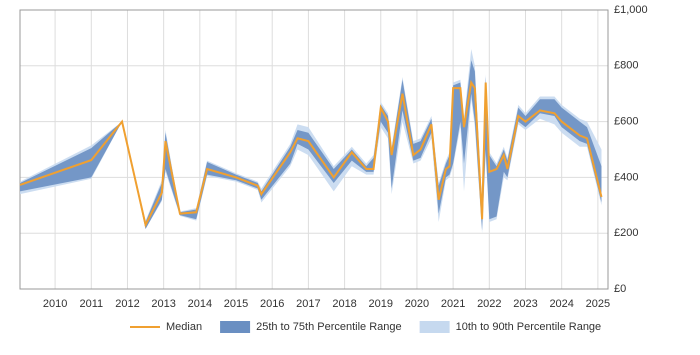 The image size is (700, 355). I want to click on x-tick-label: 2025, so click(598, 304).